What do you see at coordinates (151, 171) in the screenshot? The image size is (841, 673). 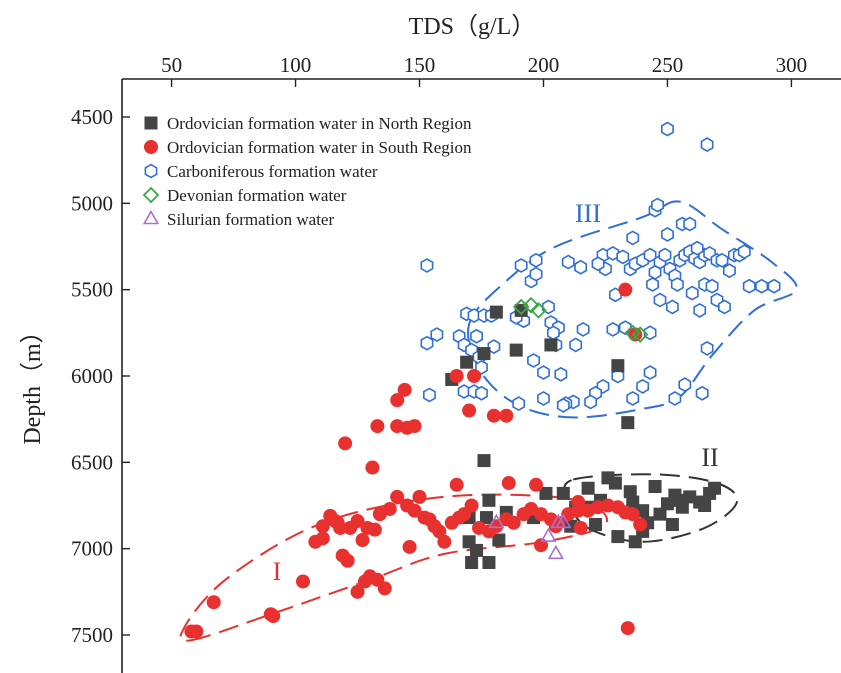 I see `legend-marker-carboniferous` at bounding box center [151, 171].